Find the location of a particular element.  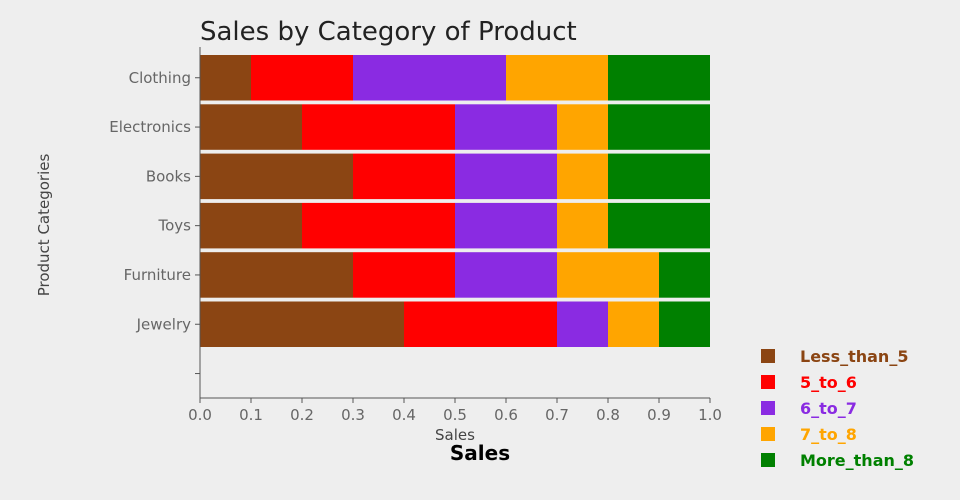

legend-label: 5_to_6 is located at coordinates (828, 382).